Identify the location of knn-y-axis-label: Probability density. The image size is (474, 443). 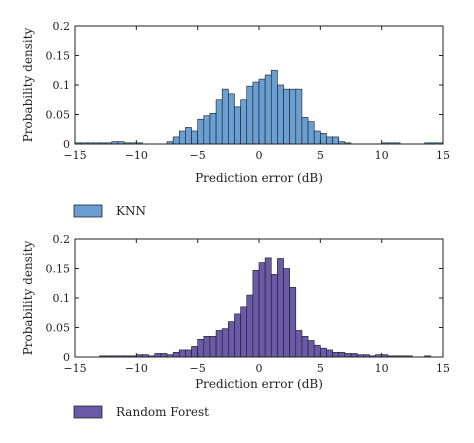
(28, 84).